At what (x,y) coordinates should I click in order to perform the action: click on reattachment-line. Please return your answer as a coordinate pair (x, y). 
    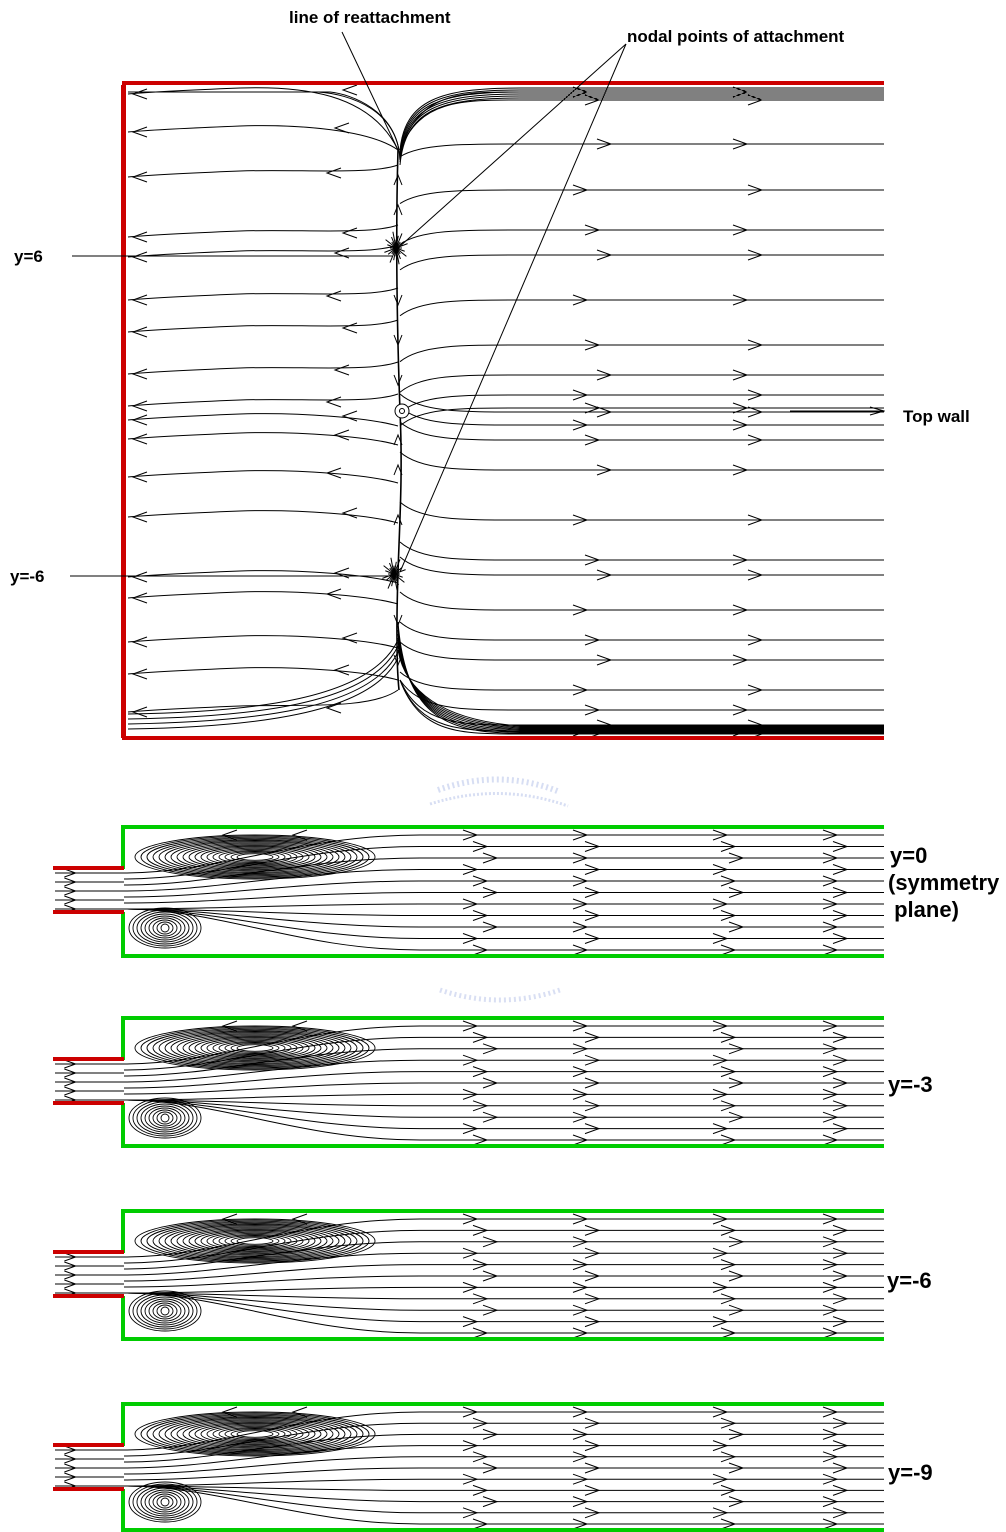
    Looking at the image, I should click on (398, 420).